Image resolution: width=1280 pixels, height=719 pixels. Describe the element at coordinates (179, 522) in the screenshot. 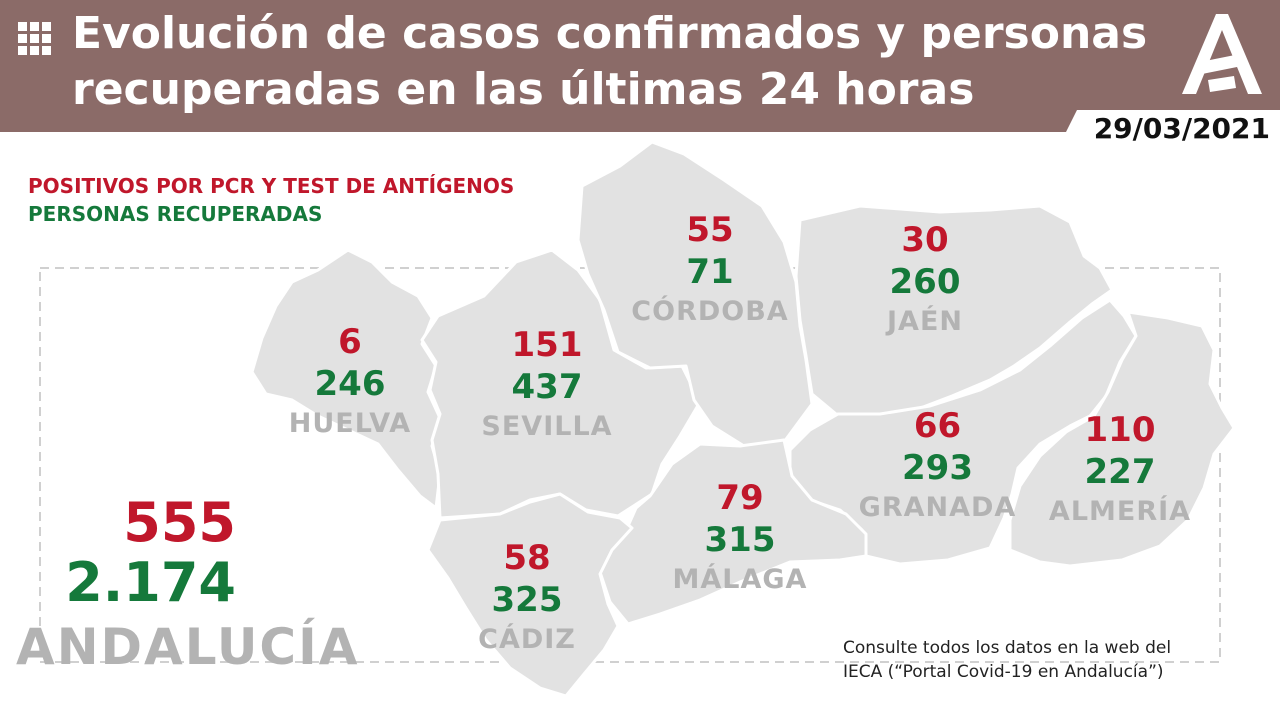

I see `total-positives: 555` at that location.